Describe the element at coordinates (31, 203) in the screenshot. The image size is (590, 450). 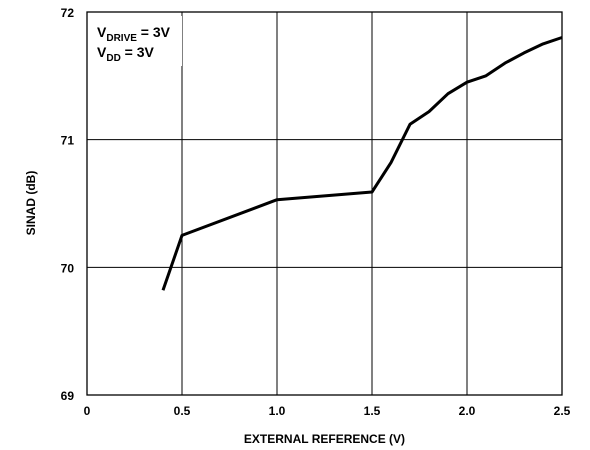
I see `y-axis-label: SINAD (dB)` at that location.